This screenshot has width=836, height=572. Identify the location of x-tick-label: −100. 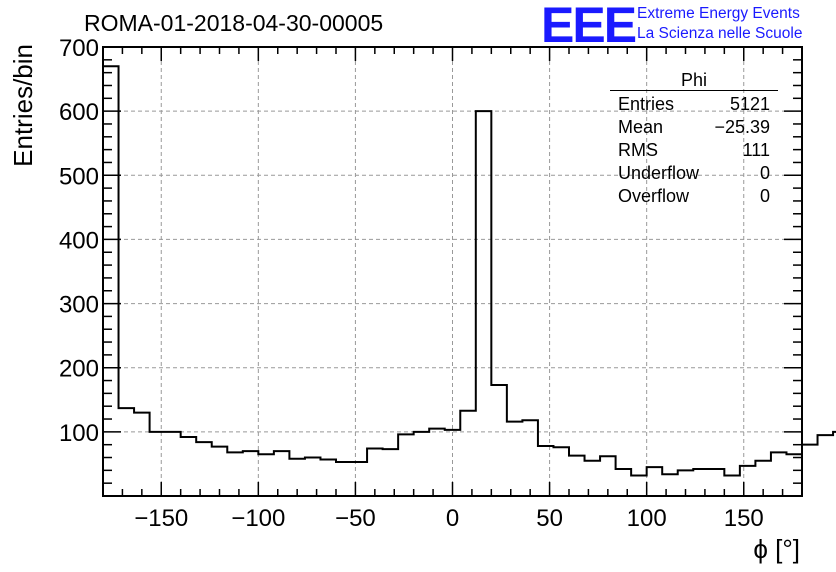
(258, 518).